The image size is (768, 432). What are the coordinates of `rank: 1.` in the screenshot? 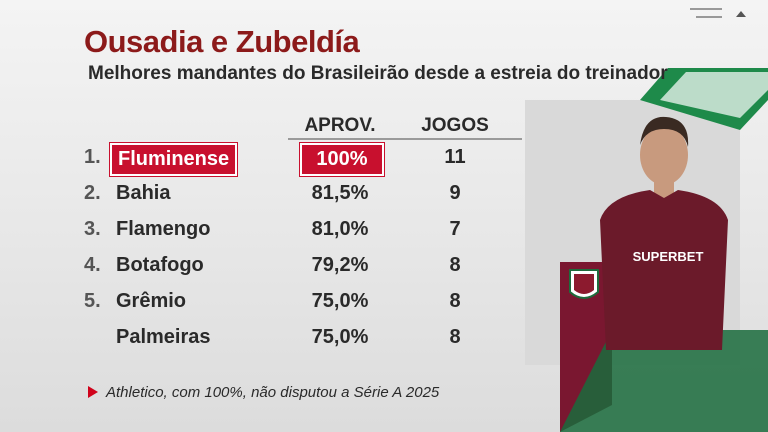 It's located at (92, 157).